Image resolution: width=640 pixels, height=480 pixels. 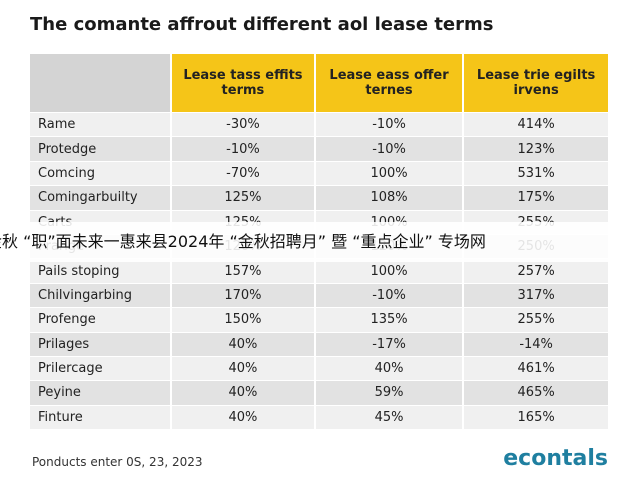 What do you see at coordinates (100, 124) in the screenshot?
I see `row-label: Rame` at bounding box center [100, 124].